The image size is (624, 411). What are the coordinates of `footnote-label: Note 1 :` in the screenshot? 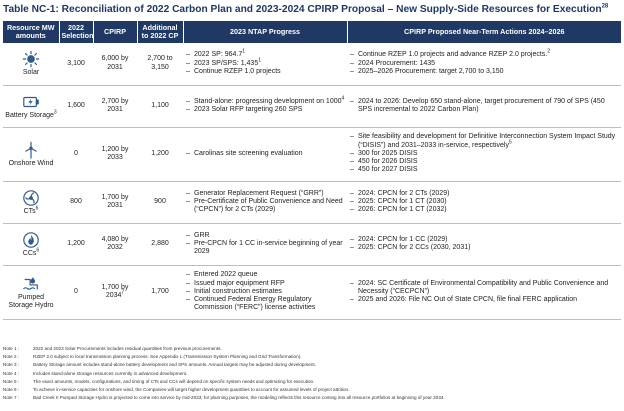 It's located at (11, 348).